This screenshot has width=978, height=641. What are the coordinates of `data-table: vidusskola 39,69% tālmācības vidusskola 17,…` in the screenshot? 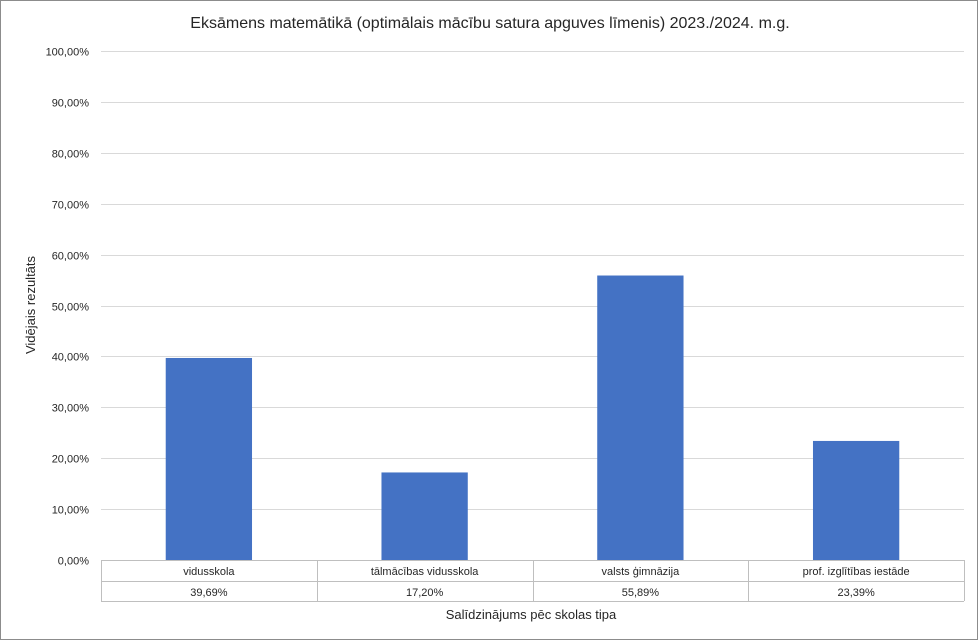 It's located at (533, 581).